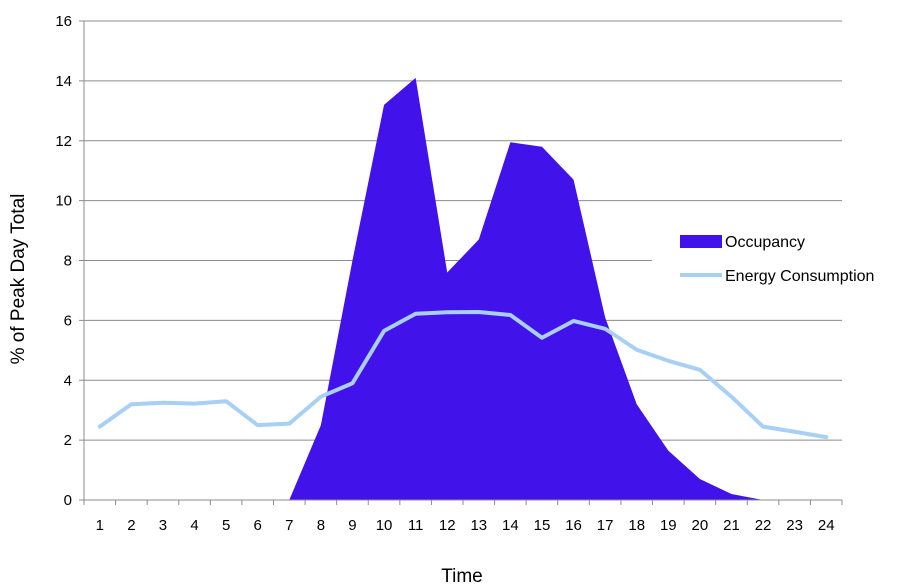 The image size is (913, 587). What do you see at coordinates (321, 525) in the screenshot?
I see `x-tick-label-7: 8` at bounding box center [321, 525].